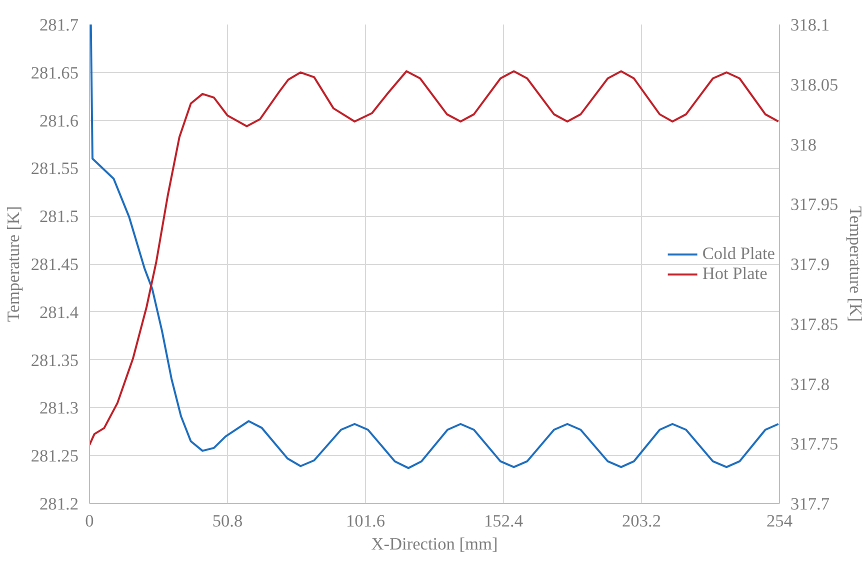 The width and height of the screenshot is (868, 563). Describe the element at coordinates (54, 72) in the screenshot. I see `y-tick-label: 281.65` at that location.